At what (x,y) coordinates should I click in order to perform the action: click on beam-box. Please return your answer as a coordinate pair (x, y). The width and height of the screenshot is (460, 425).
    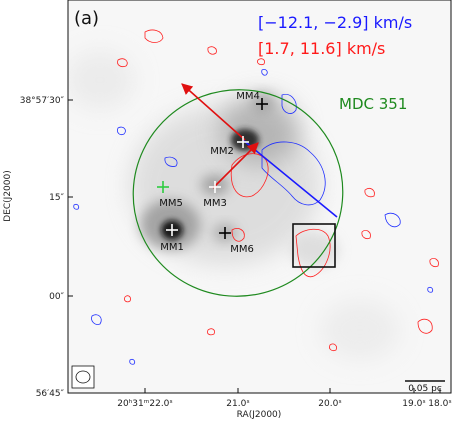
    Looking at the image, I should click on (83, 377).